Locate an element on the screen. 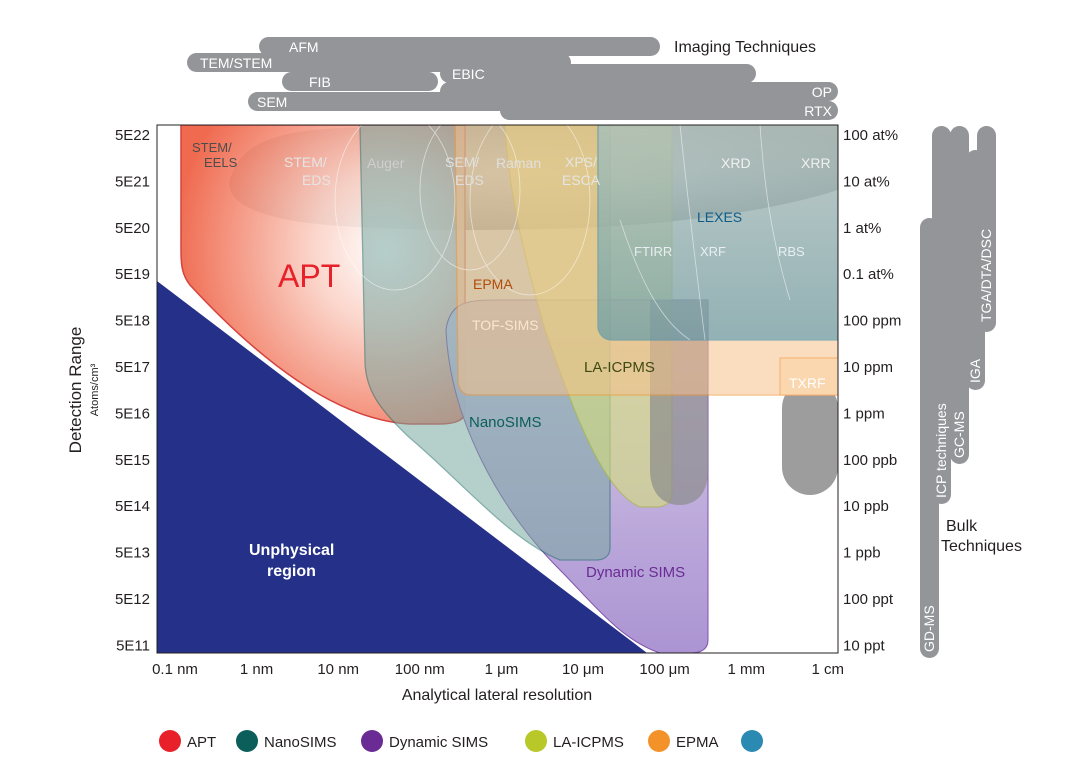 This screenshot has width=1080, height=777. y-tick-left-5e19: 5E19 is located at coordinates (132, 274).